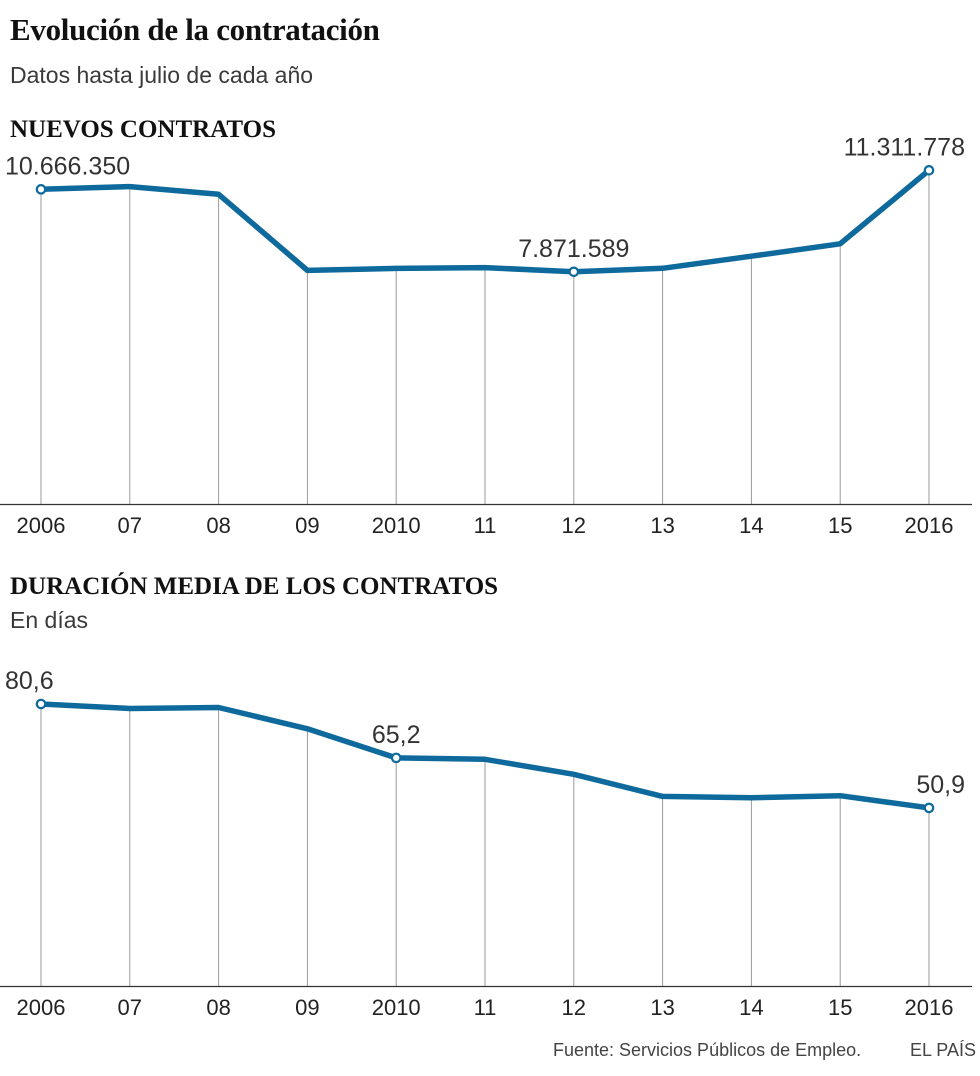 The width and height of the screenshot is (980, 1076). I want to click on data-label: 7.871.589, so click(573, 249).